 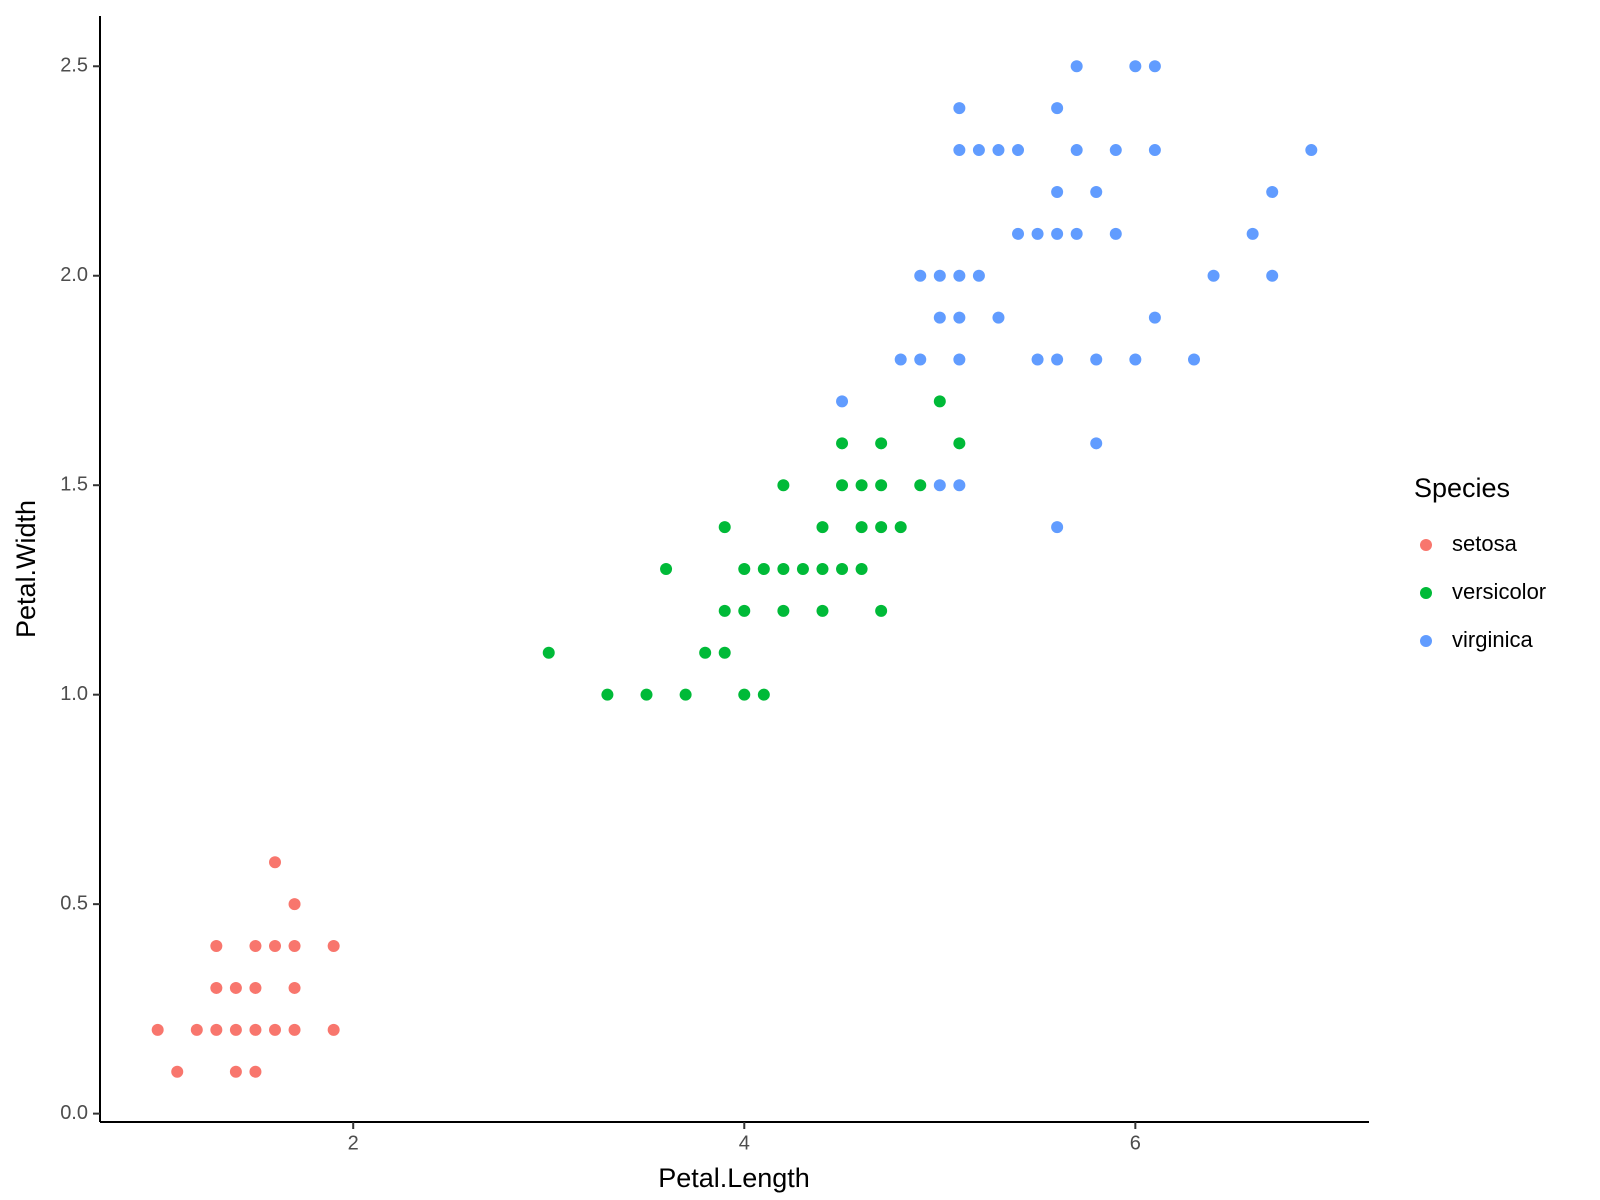 What do you see at coordinates (74, 694) in the screenshot?
I see `y-tick-label: 1.0` at bounding box center [74, 694].